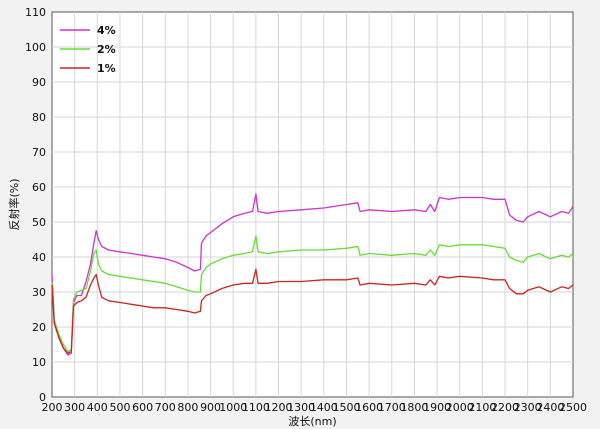 Image resolution: width=600 pixels, height=429 pixels. Describe the element at coordinates (550, 407) in the screenshot. I see `x-tick-label: 2400` at that location.